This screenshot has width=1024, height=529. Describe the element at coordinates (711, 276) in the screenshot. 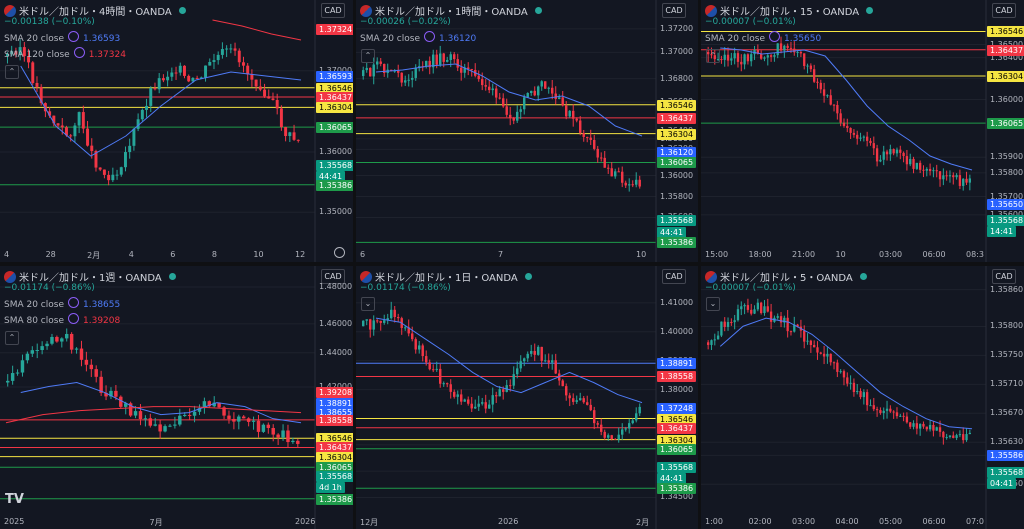

I see `usdcad-flag-icon` at that location.